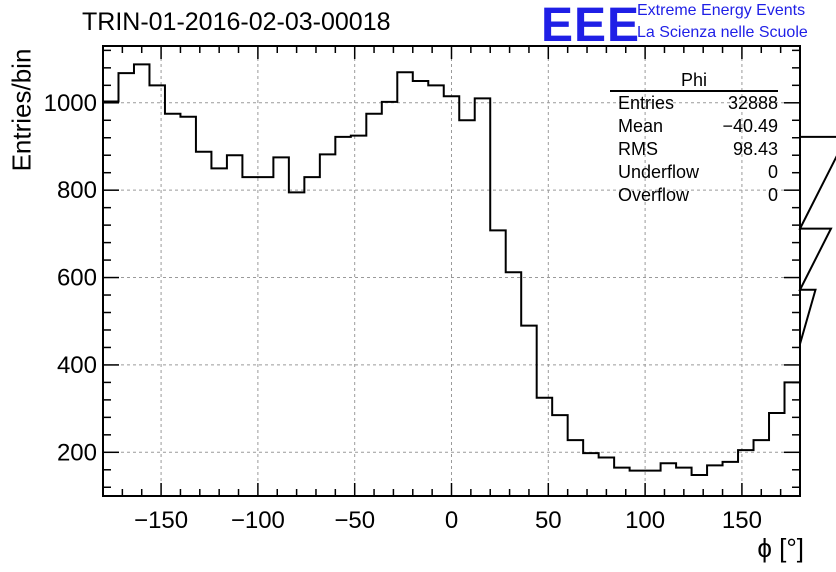 This screenshot has width=836, height=572. What do you see at coordinates (70, 103) in the screenshot?
I see `y-tick-label: 1000` at bounding box center [70, 103].